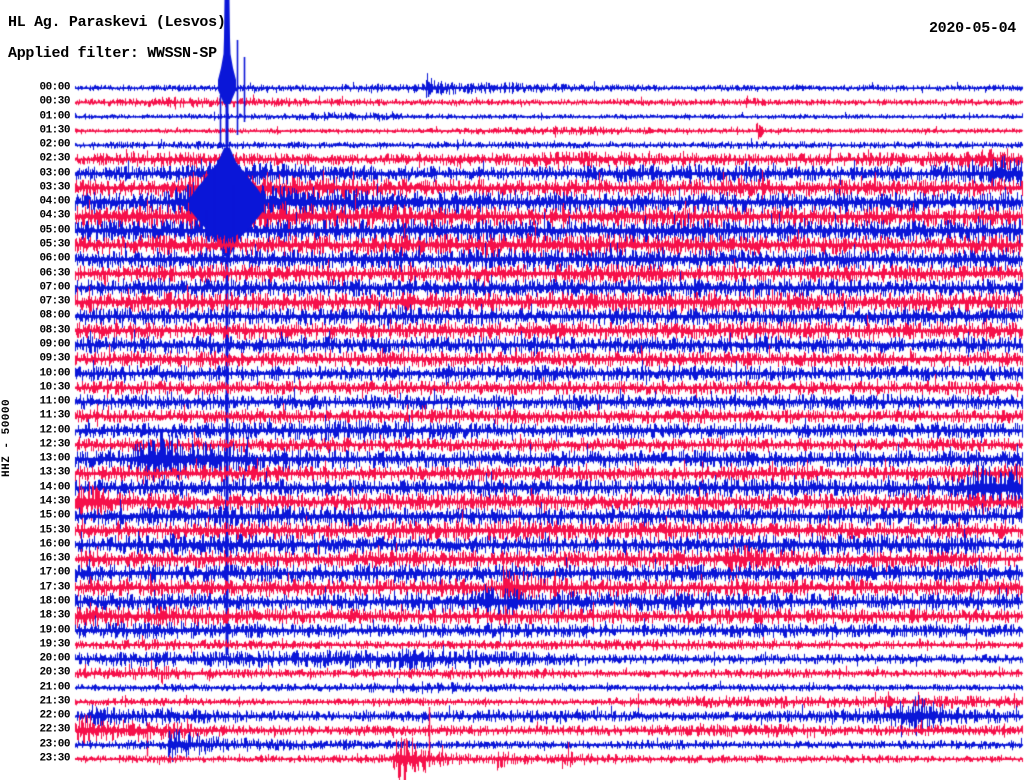  Describe the element at coordinates (972, 28) in the screenshot. I see `date-label: 2020-05-04` at that location.